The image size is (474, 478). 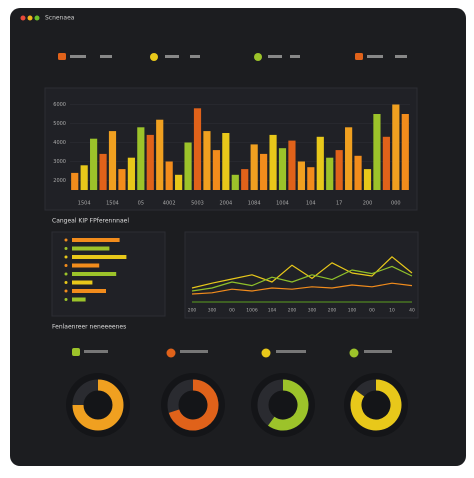 I want to click on app-title: Scnenaea, so click(x=60, y=18).